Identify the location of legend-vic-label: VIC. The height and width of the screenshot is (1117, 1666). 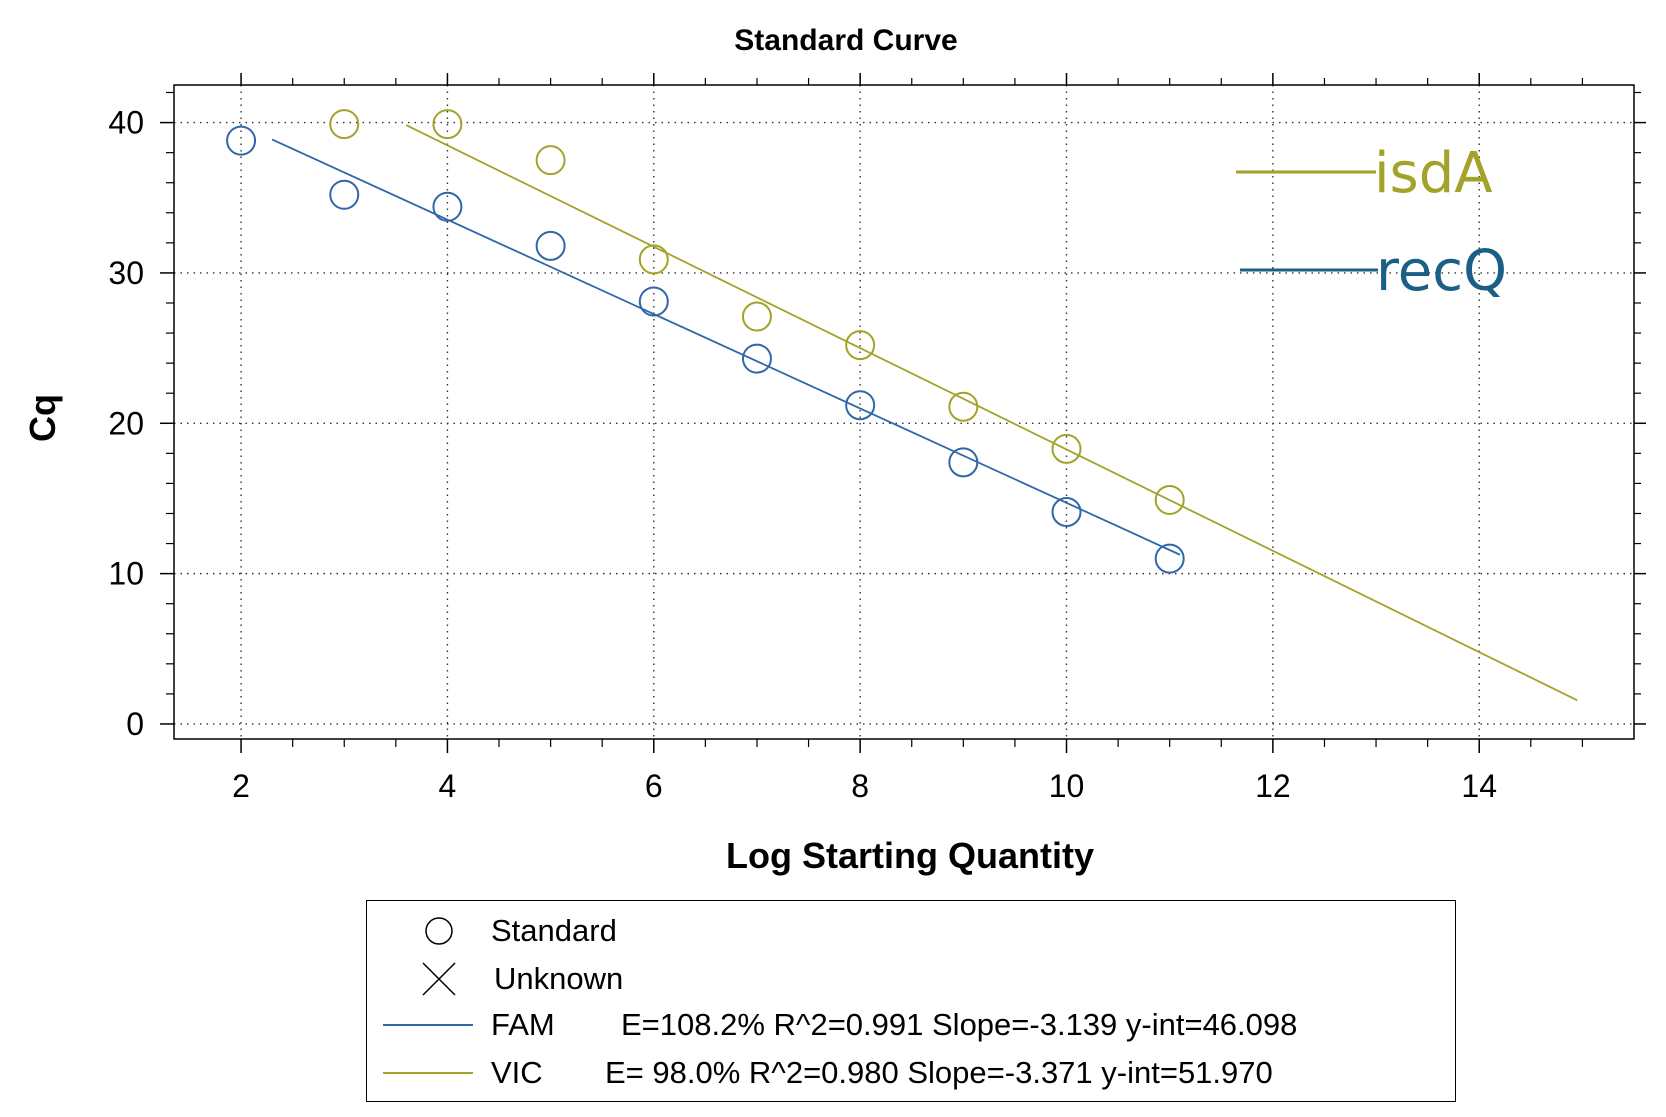
(517, 1072).